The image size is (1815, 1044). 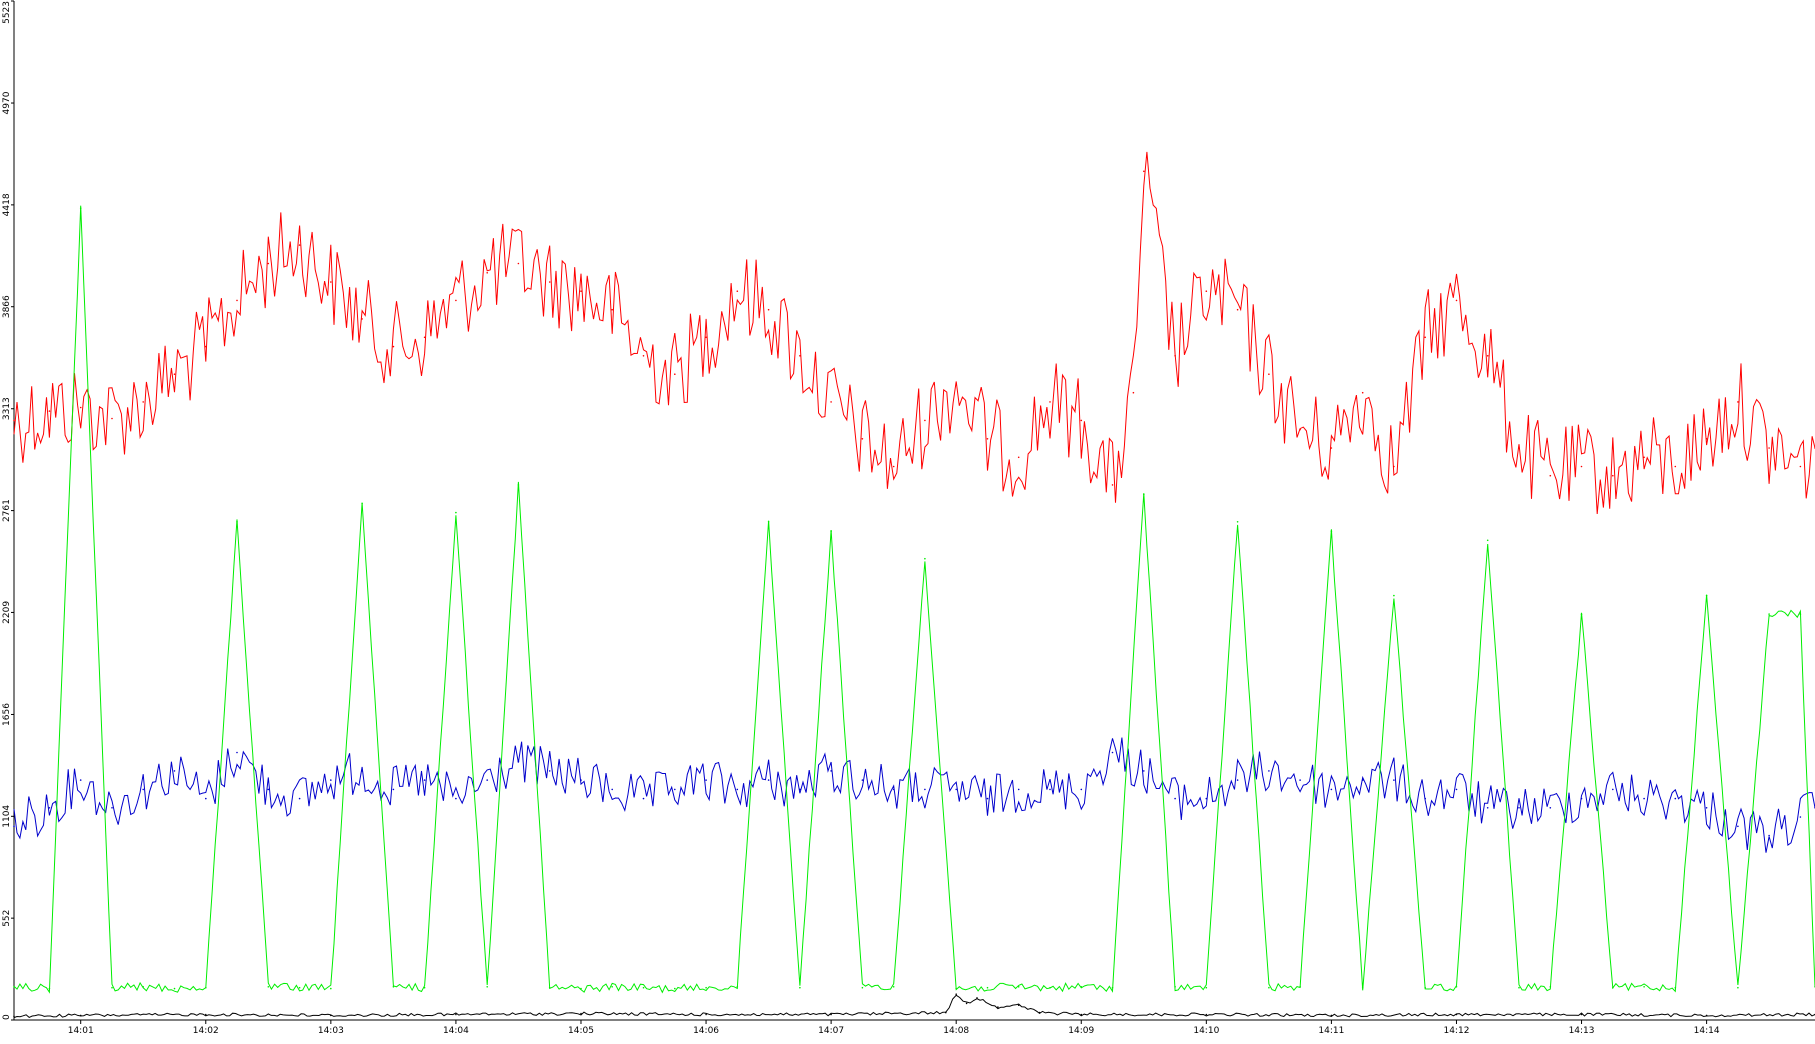 What do you see at coordinates (1456, 1031) in the screenshot?
I see `x-tick-label-11: 14:12` at bounding box center [1456, 1031].